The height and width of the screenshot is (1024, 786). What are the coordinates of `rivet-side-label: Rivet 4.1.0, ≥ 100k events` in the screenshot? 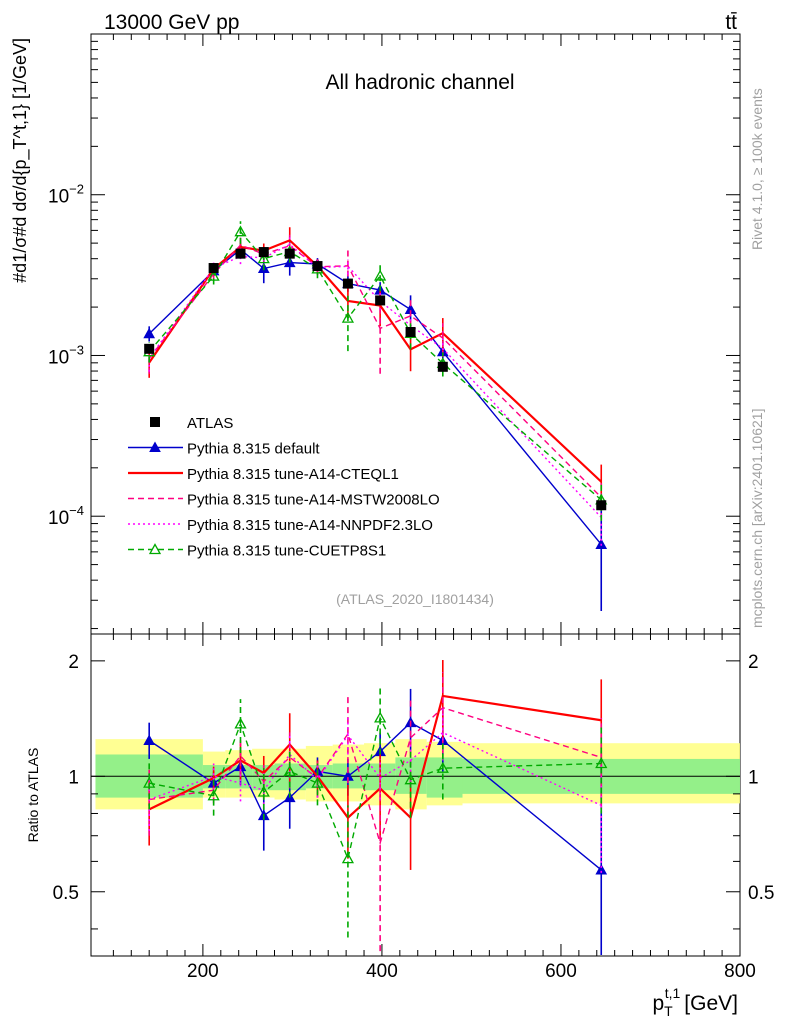 It's located at (757, 169).